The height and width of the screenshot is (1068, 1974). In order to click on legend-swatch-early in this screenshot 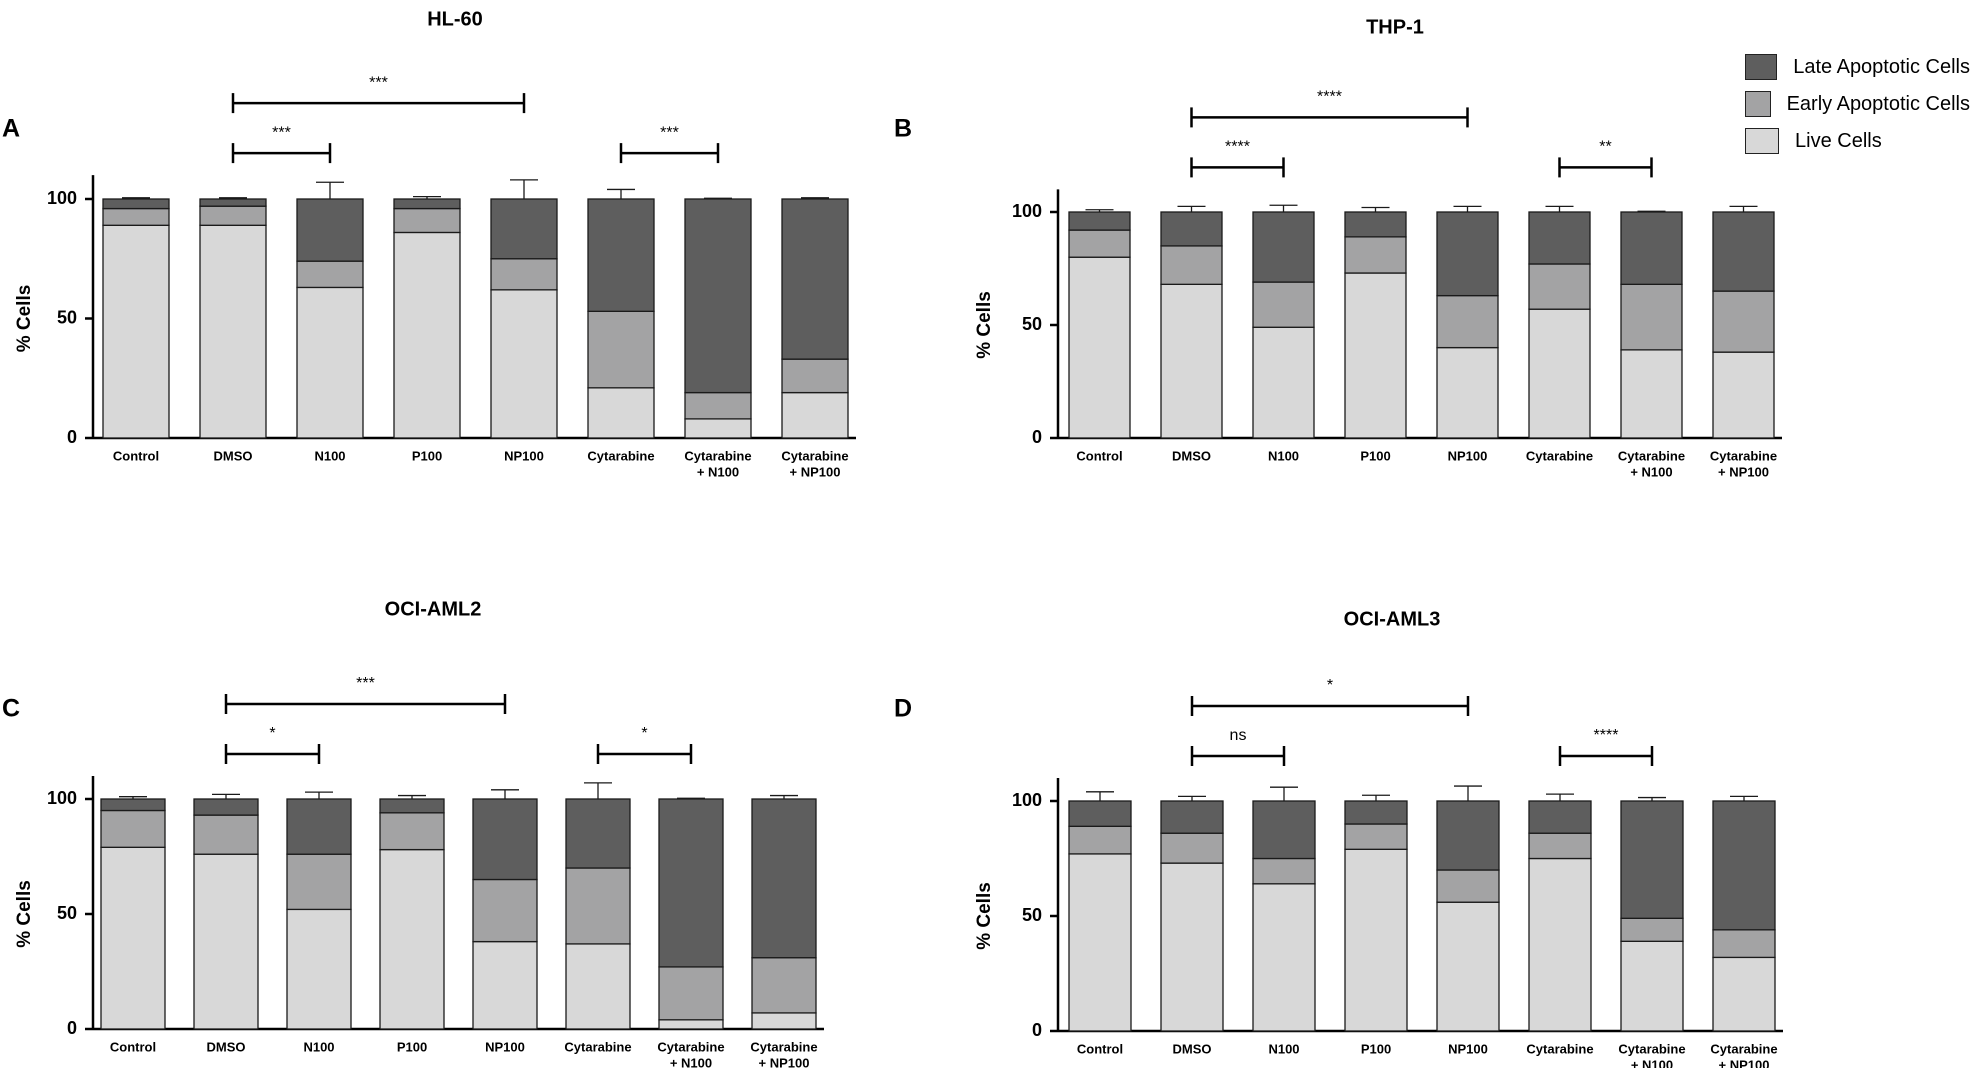, I will do `click(1758, 104)`.